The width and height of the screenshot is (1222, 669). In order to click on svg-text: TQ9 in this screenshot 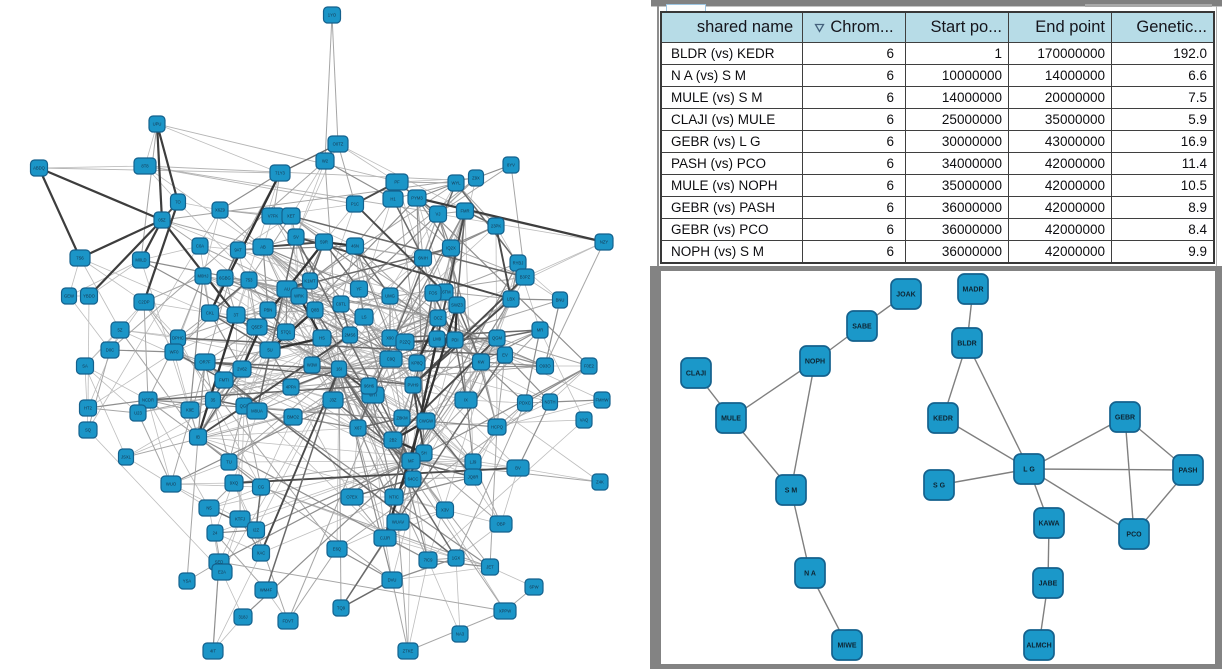, I will do `click(341, 608)`.